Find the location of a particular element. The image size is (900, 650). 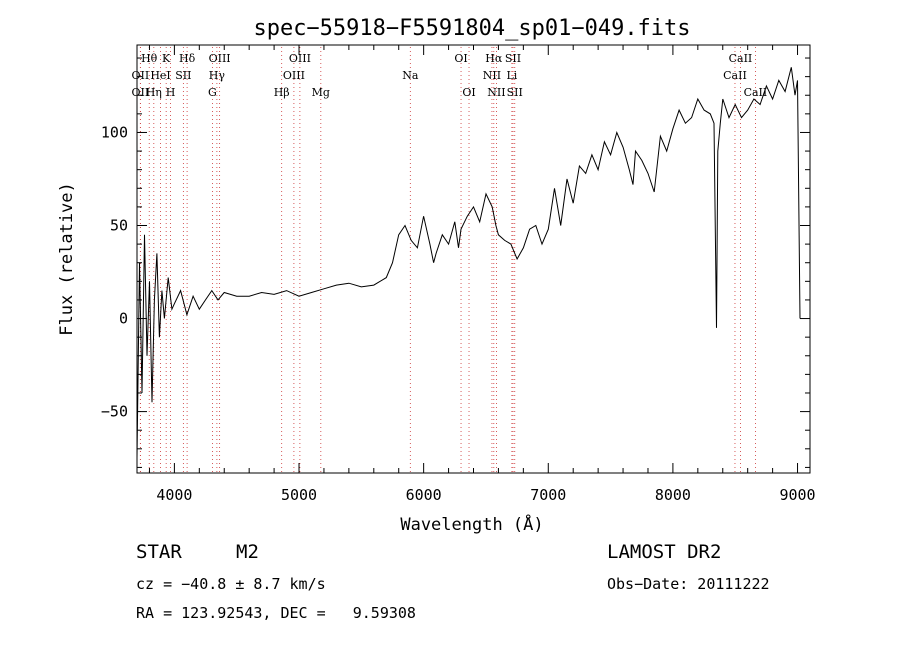

line-label: Hβ is located at coordinates (282, 92).